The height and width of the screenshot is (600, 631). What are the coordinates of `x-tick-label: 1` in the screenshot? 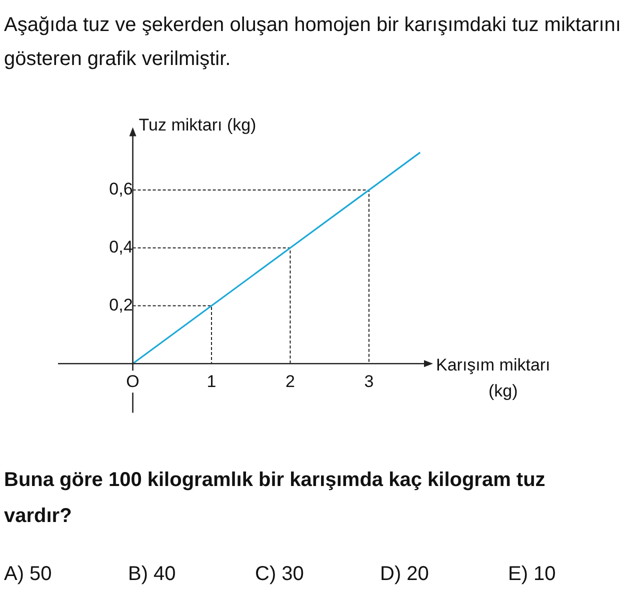 It's located at (211, 381).